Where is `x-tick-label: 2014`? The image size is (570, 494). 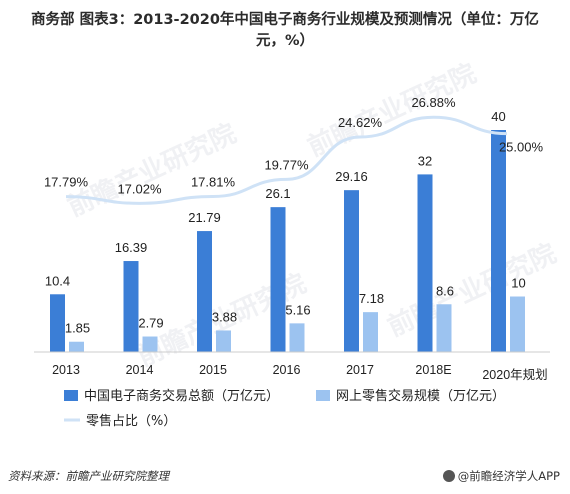 x-tick-label: 2014 is located at coordinates (140, 370).